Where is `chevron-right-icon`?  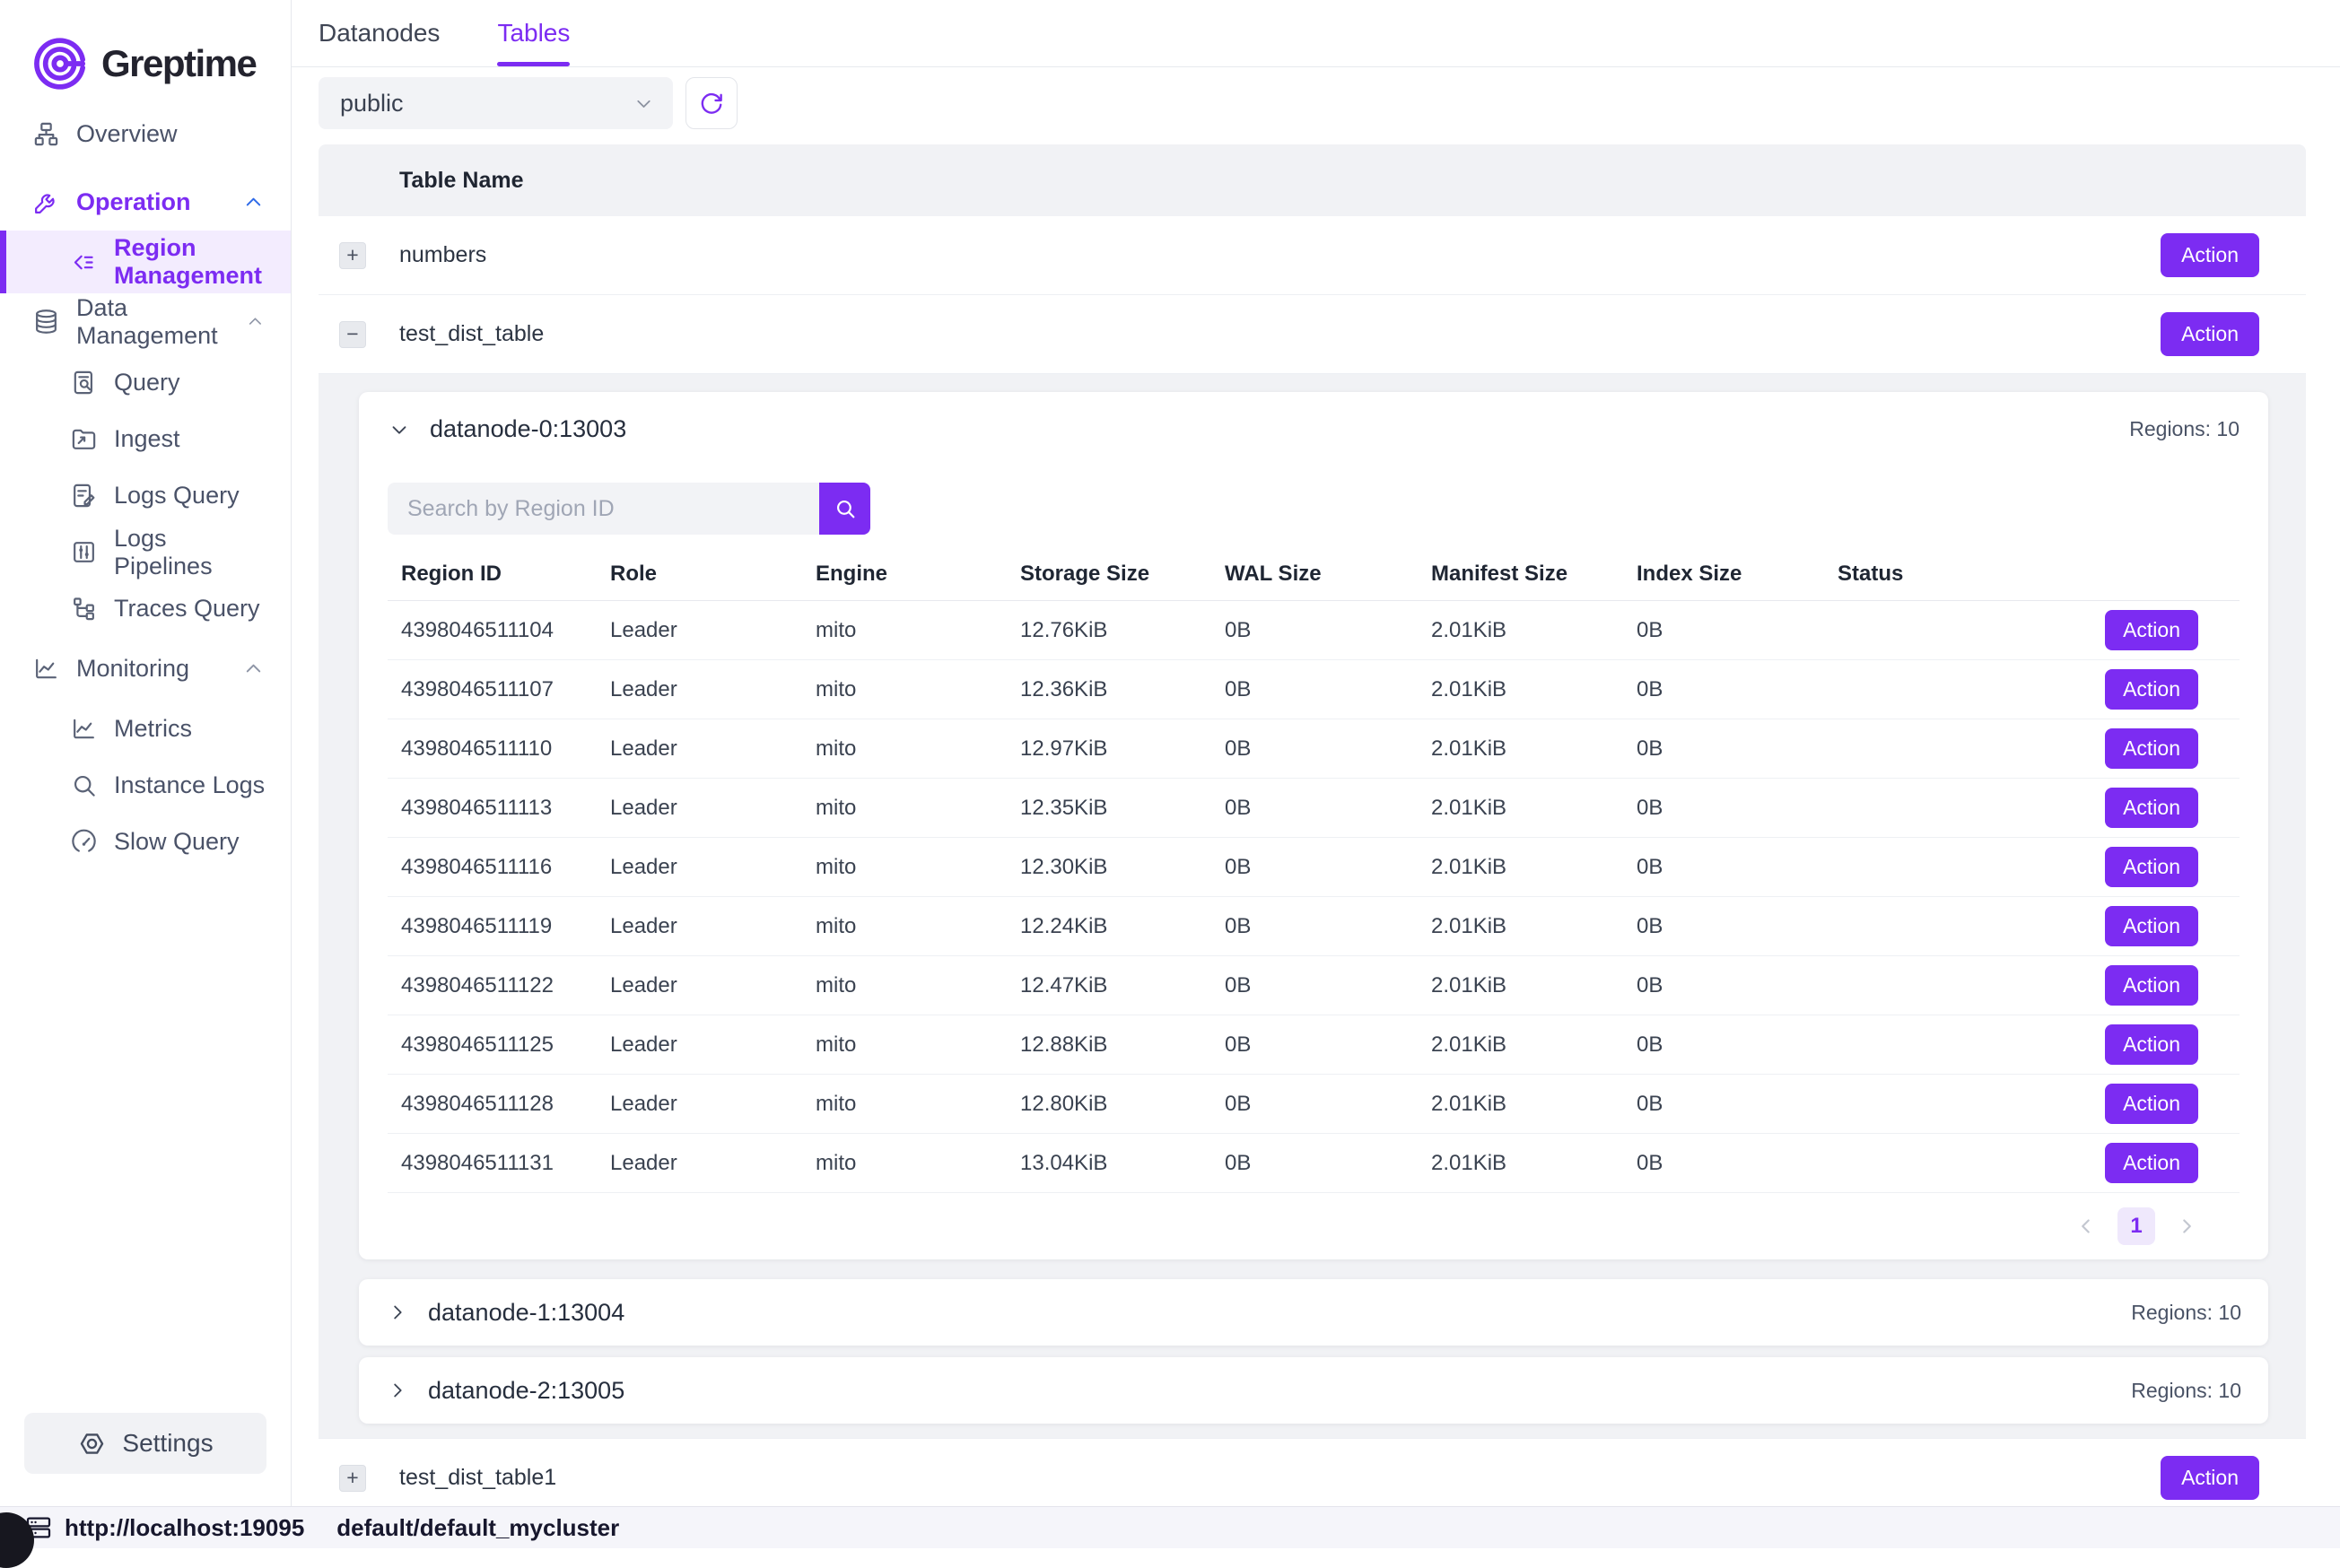
chevron-right-icon is located at coordinates (398, 1391).